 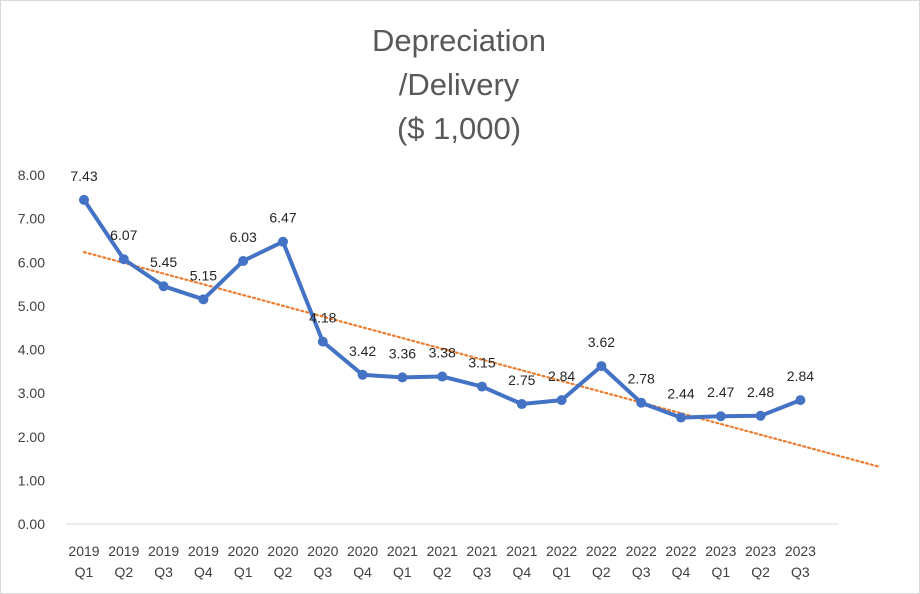 What do you see at coordinates (481, 363) in the screenshot?
I see `data-label: 3.15` at bounding box center [481, 363].